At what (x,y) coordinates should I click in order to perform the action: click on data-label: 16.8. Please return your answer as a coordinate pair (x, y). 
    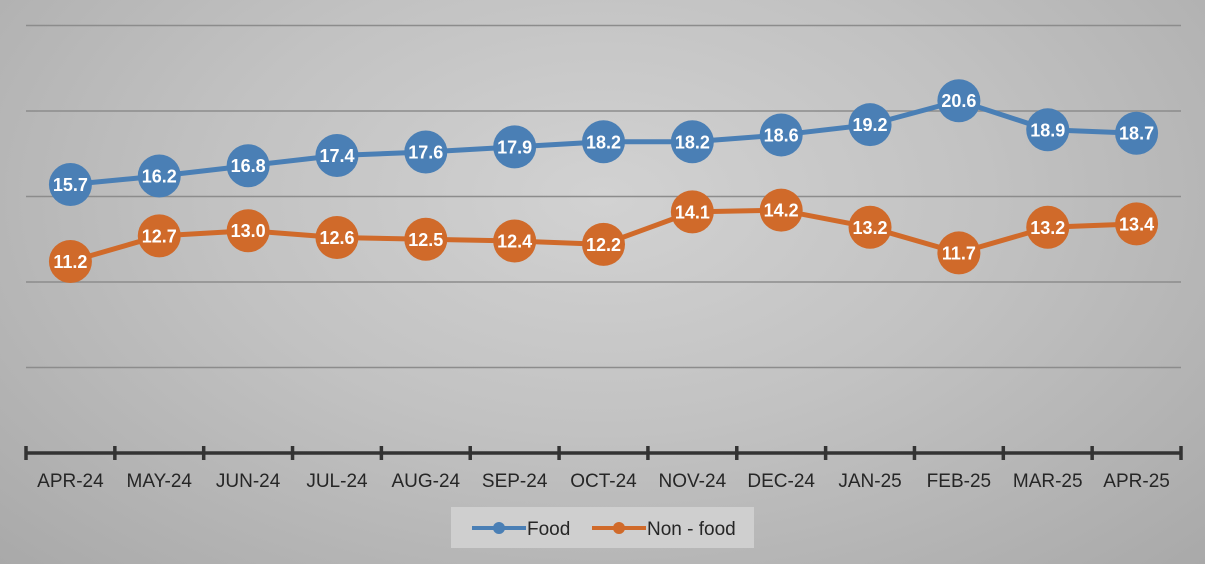
    Looking at the image, I should click on (248, 166).